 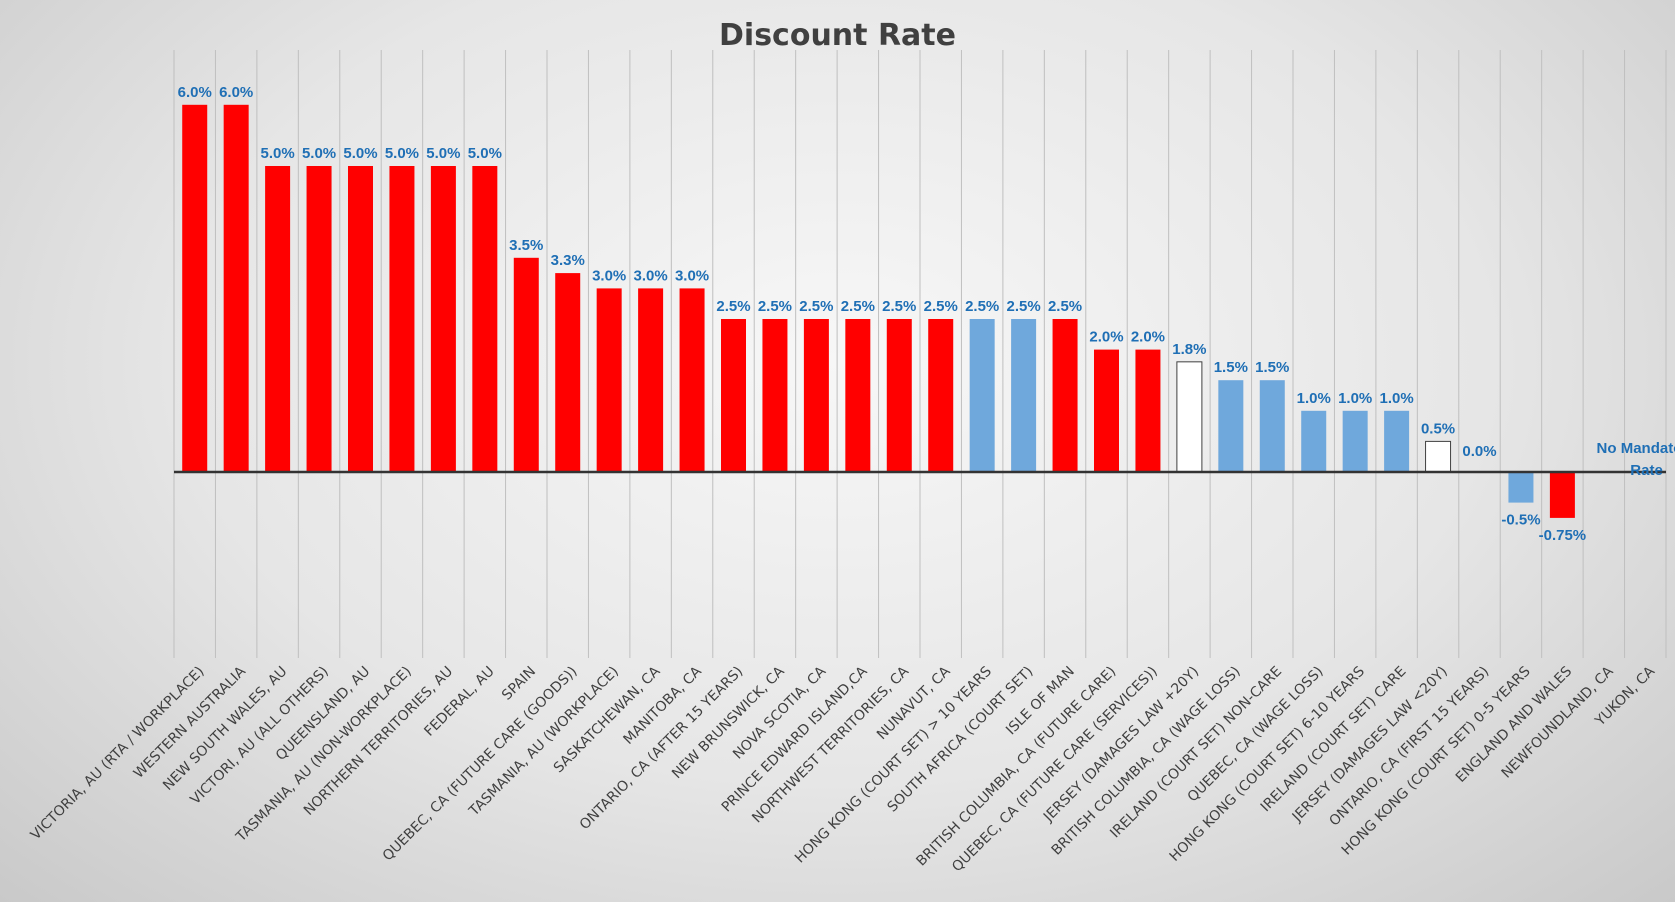 What do you see at coordinates (1314, 398) in the screenshot?
I see `value-label-quebec-ca-wage-loss: 1.0%` at bounding box center [1314, 398].